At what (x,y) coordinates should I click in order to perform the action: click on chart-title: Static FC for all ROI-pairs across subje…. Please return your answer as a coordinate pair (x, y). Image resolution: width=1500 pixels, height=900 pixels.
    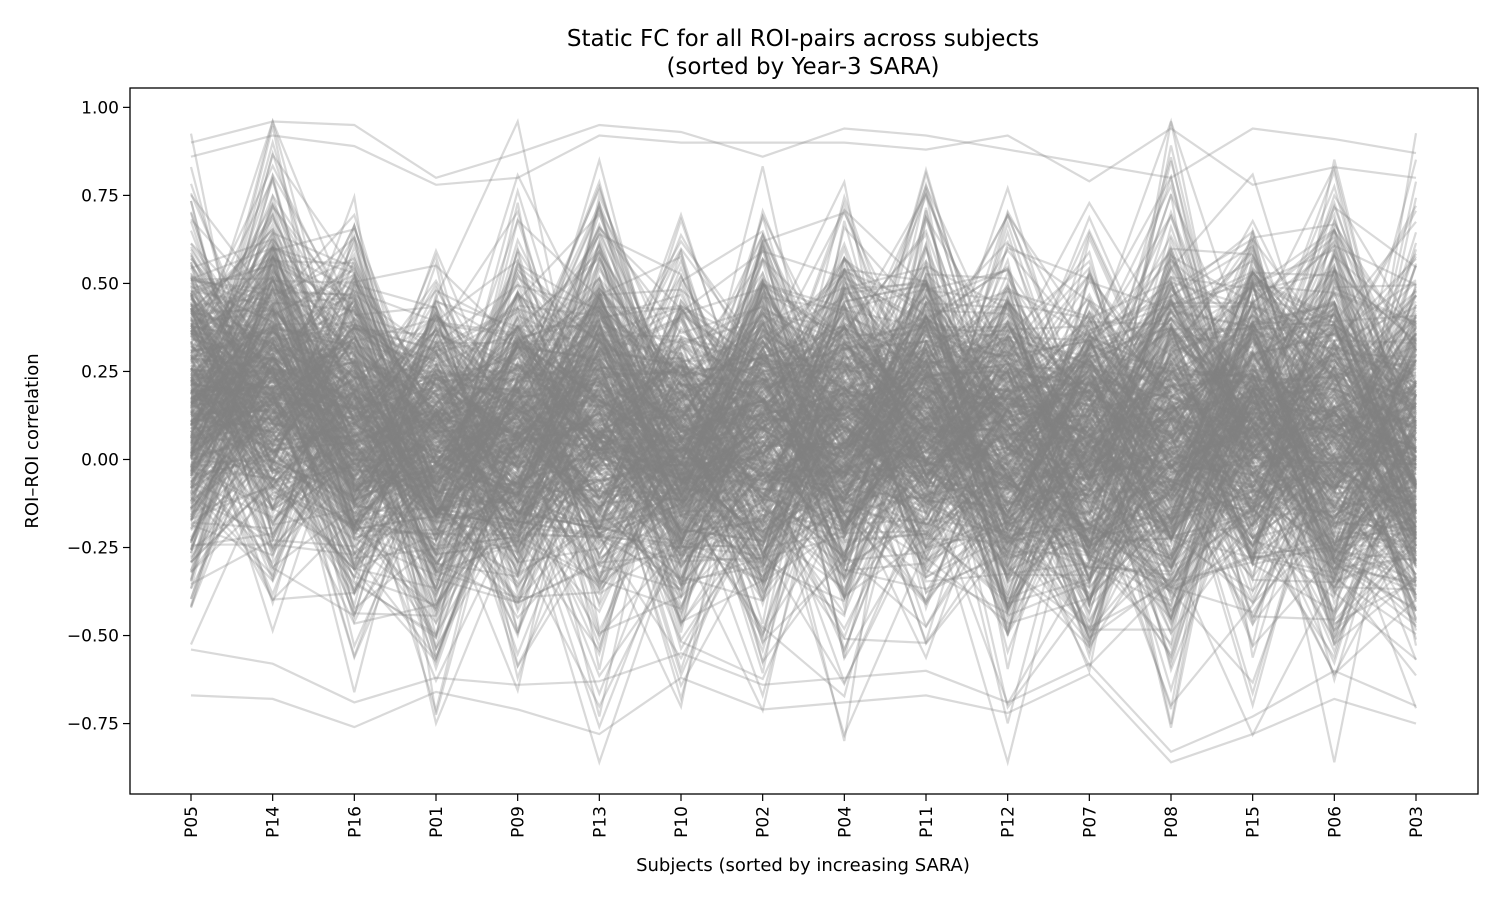
    Looking at the image, I should click on (803, 39).